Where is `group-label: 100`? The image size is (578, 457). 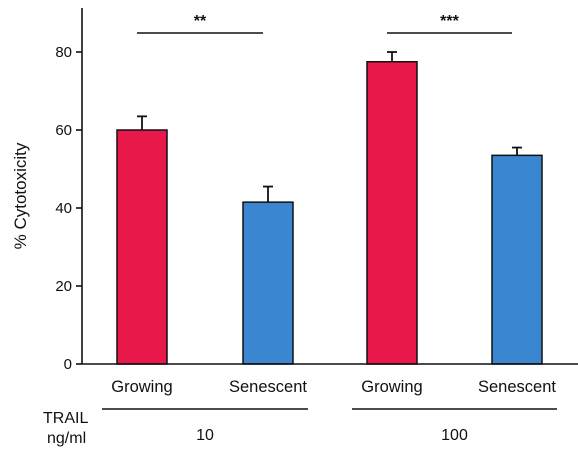 group-label: 100 is located at coordinates (454, 435).